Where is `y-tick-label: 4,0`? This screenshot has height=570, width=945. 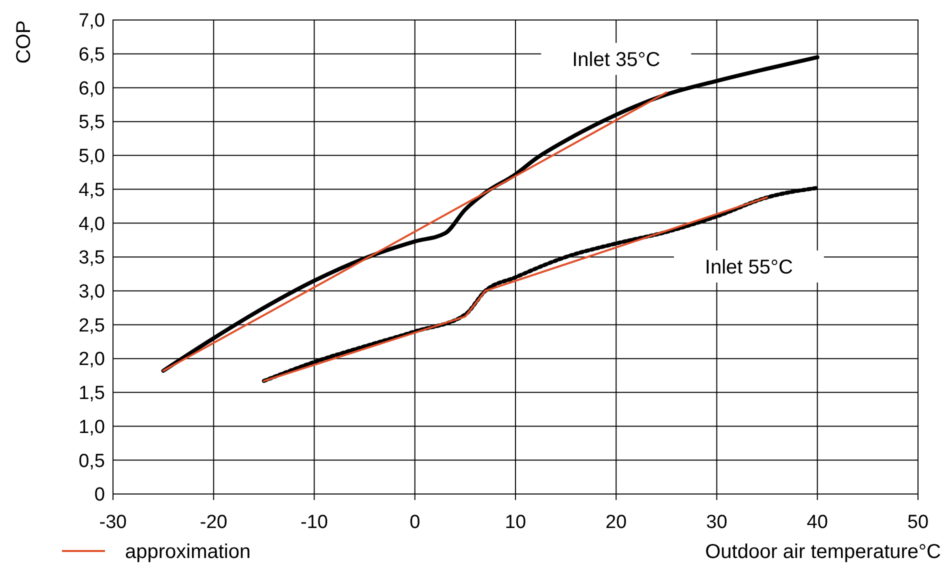
y-tick-label: 4,0 is located at coordinates (91, 224).